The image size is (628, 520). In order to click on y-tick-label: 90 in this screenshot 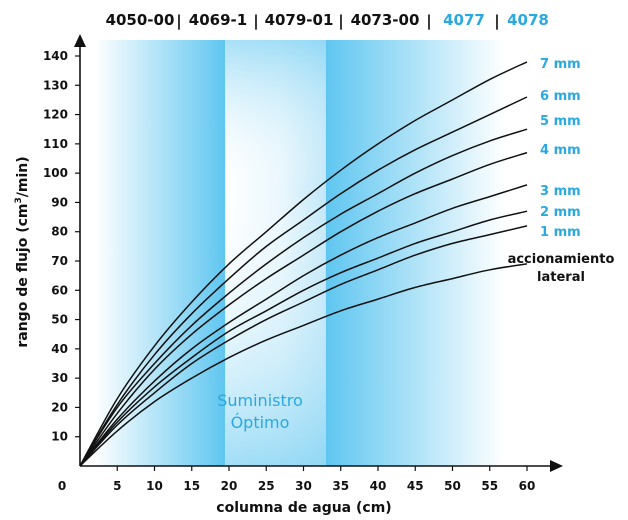, I will do `click(59, 202)`.